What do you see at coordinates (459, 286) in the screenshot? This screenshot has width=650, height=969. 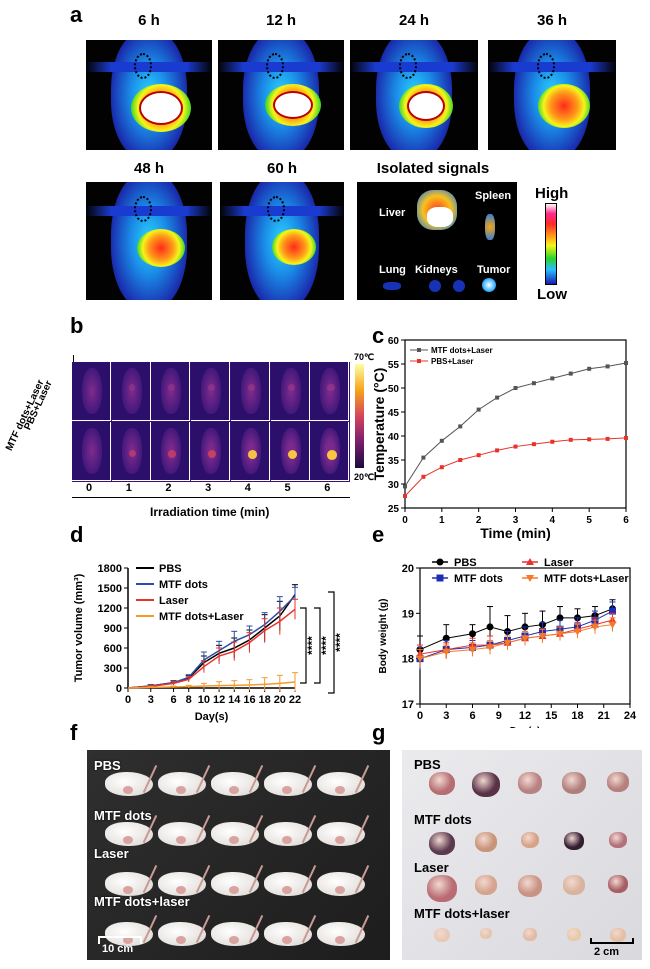 I see `kidney-signal` at bounding box center [459, 286].